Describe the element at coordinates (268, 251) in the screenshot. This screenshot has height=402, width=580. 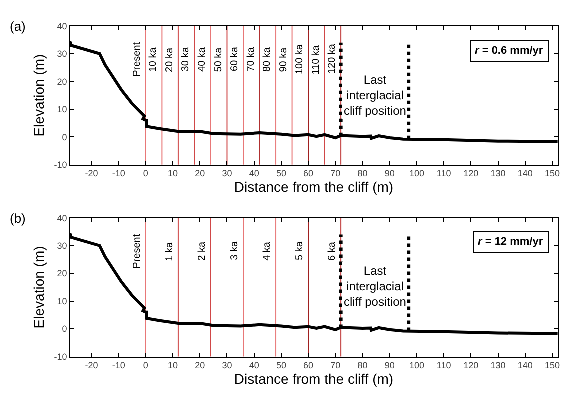
I see `ref-line-label: 4 ka` at that location.